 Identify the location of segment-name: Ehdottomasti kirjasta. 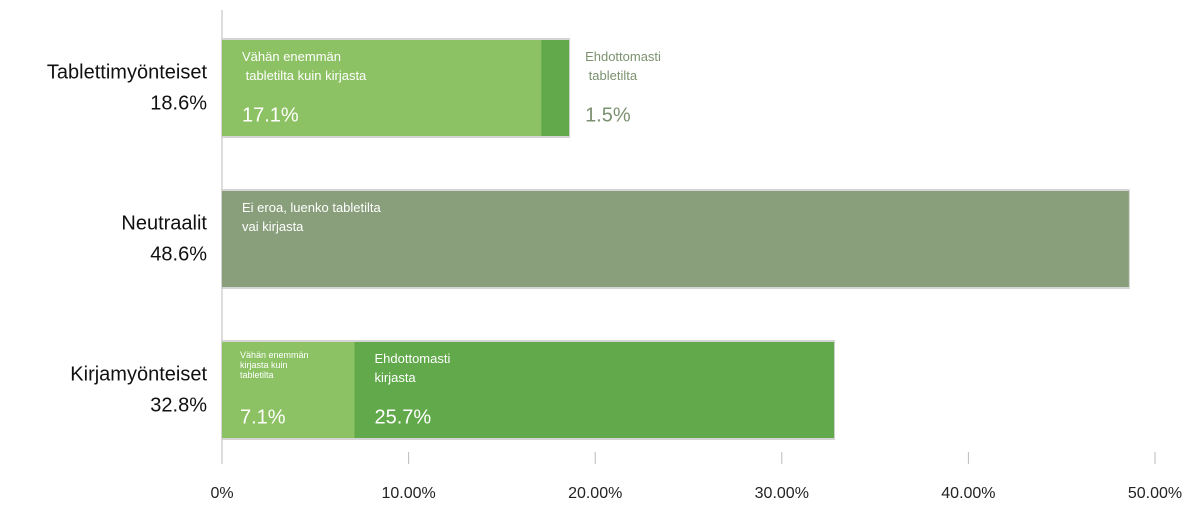
(412, 368).